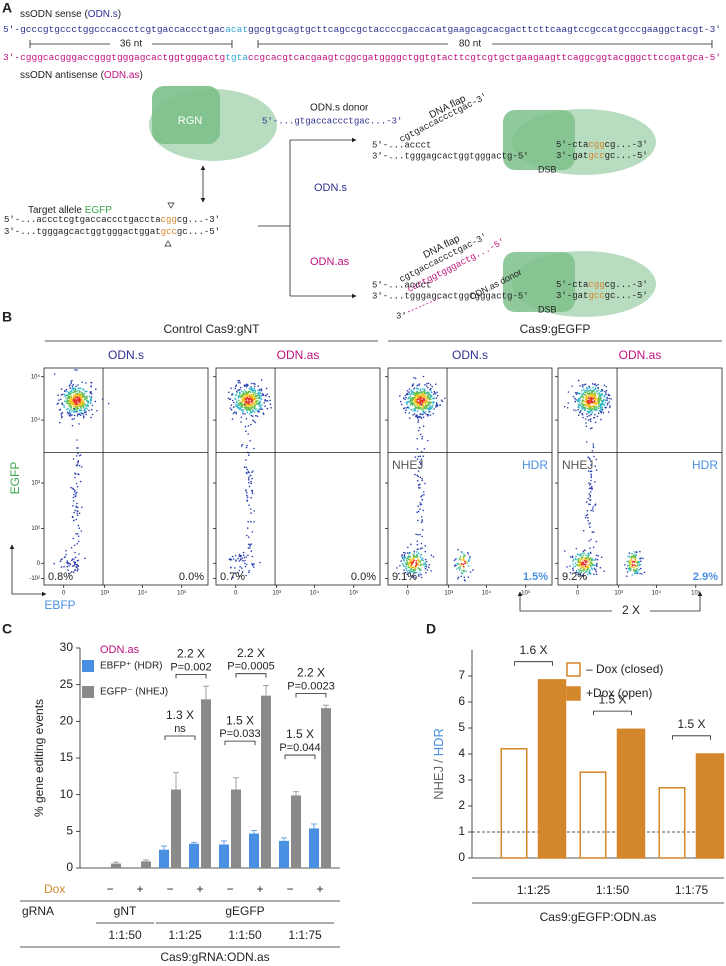  Describe the element at coordinates (626, 156) in the screenshot. I see `text: gc...-5′` at that location.